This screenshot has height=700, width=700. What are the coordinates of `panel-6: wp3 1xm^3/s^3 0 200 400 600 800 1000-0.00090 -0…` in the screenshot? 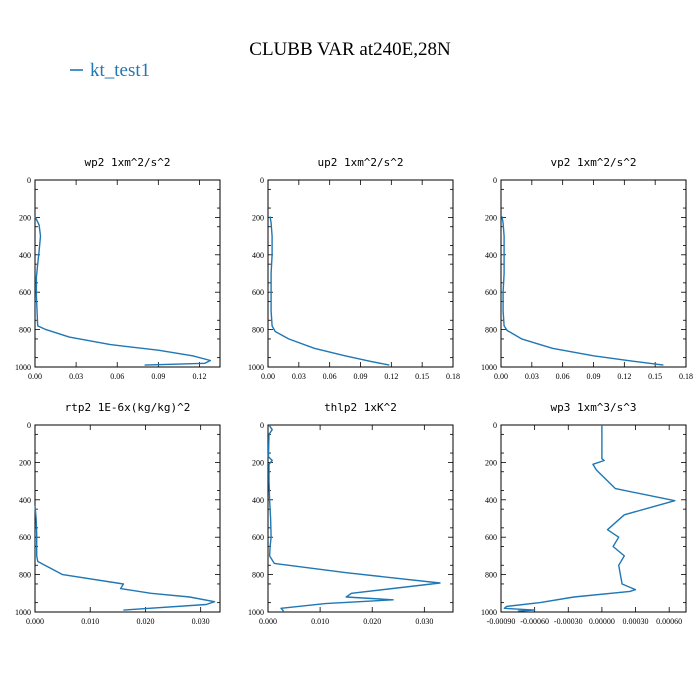 It's located at (584, 513).